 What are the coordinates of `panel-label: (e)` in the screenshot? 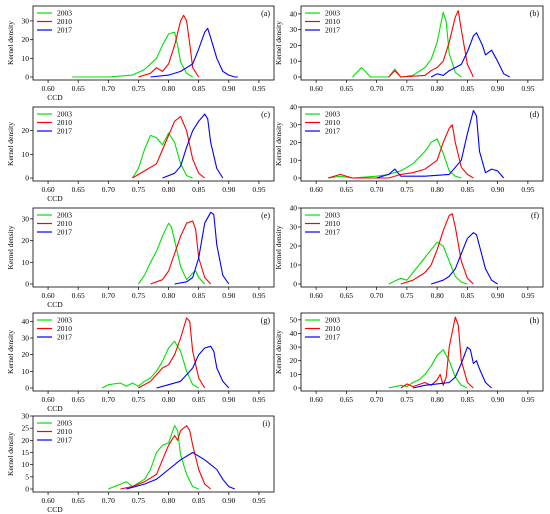 It's located at (265, 215).